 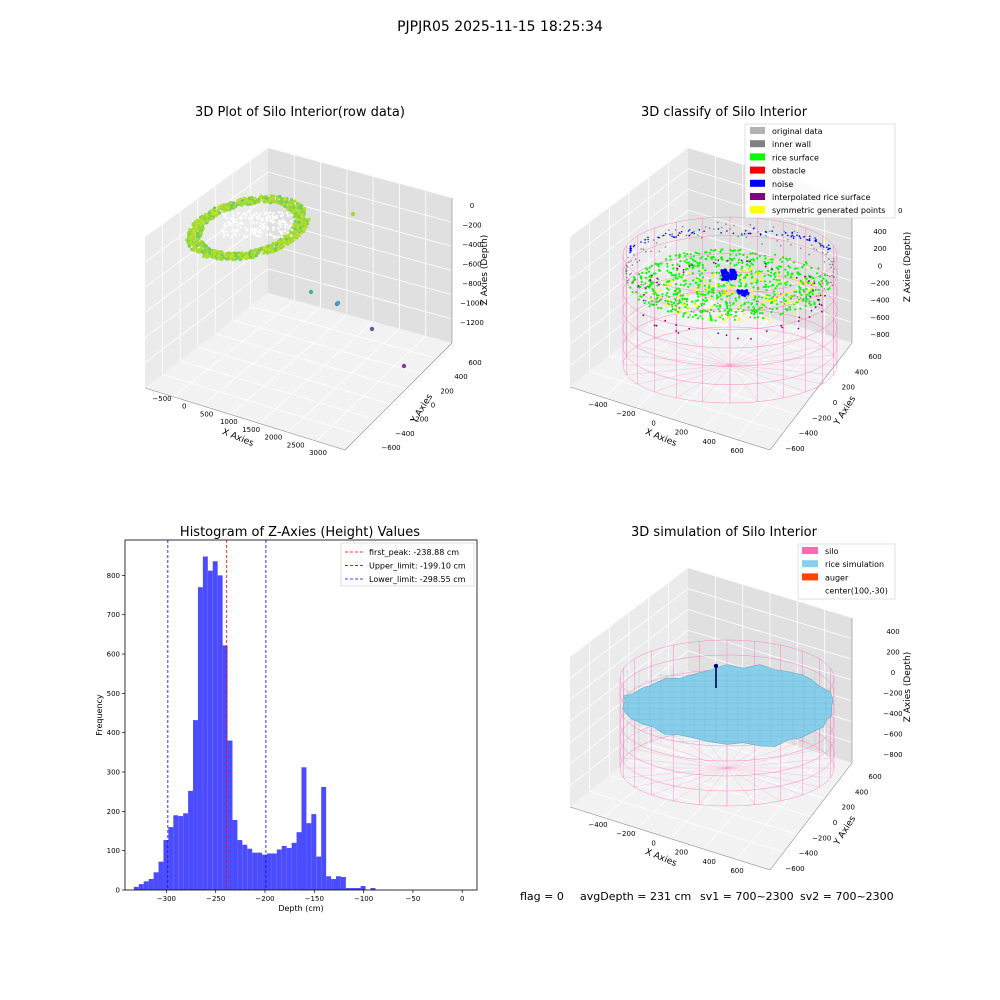 I want to click on histogram-y-ticks: 0 100 200 300 400 500 600 700 800, so click(x=116, y=733).